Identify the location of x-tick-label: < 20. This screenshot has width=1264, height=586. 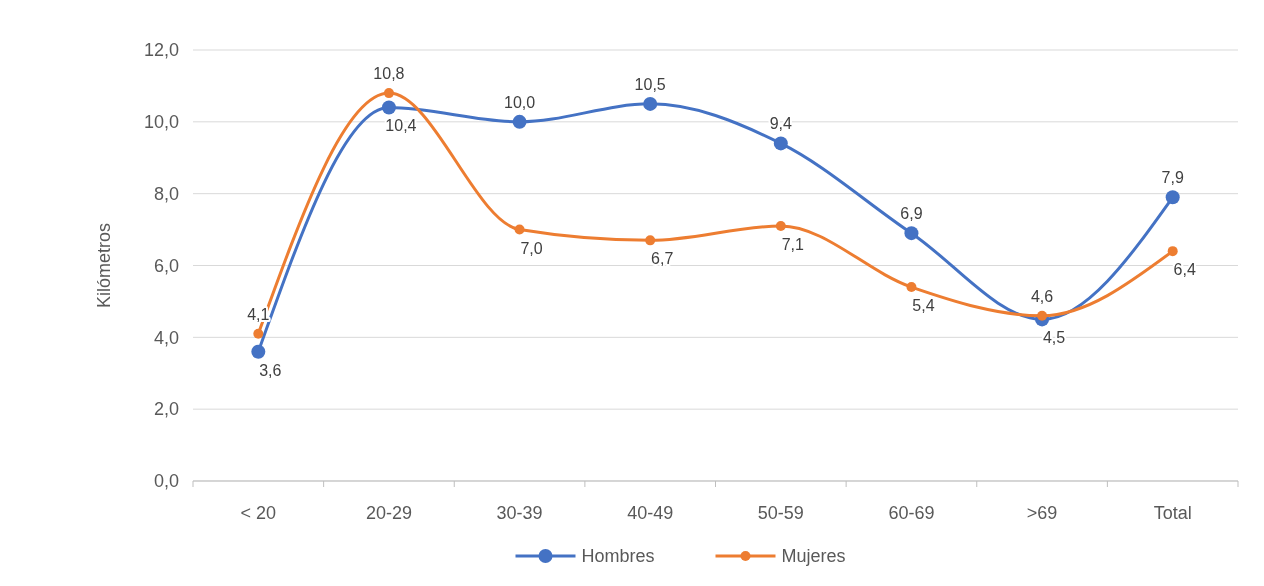
(258, 513).